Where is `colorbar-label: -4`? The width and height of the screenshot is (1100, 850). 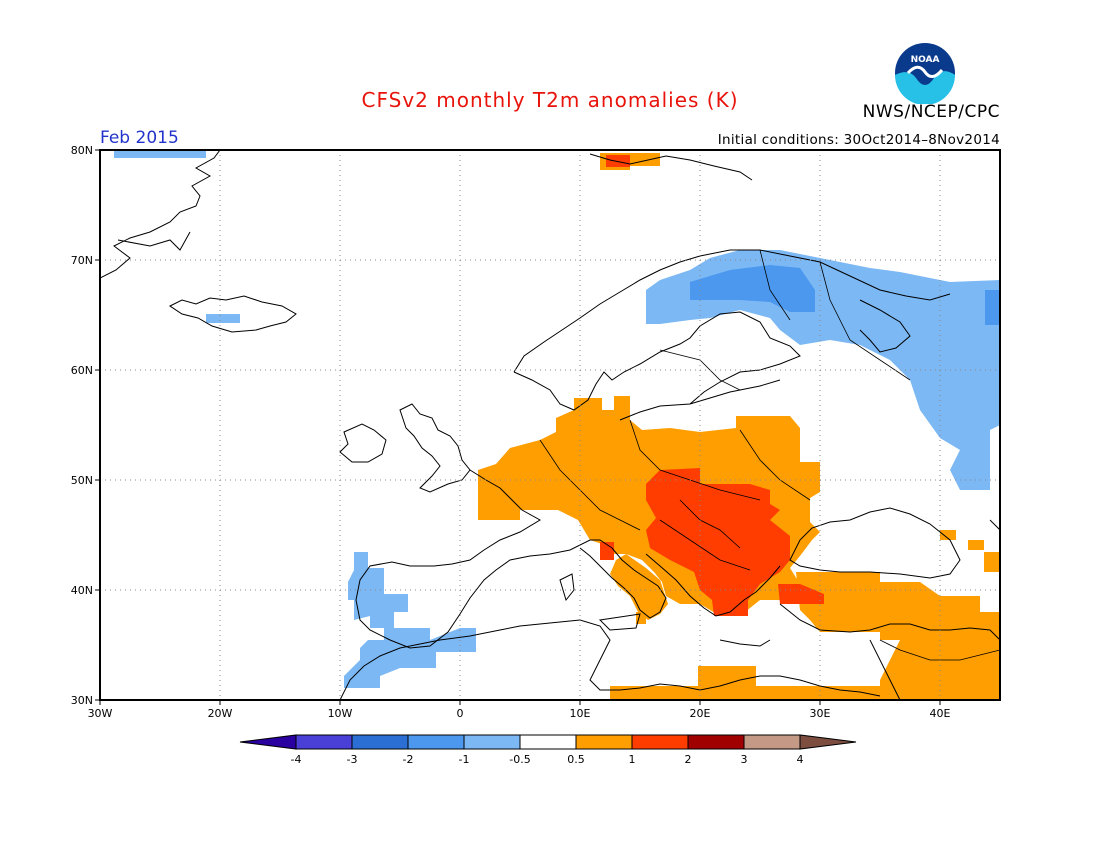
colorbar-label: -4 is located at coordinates (296, 759).